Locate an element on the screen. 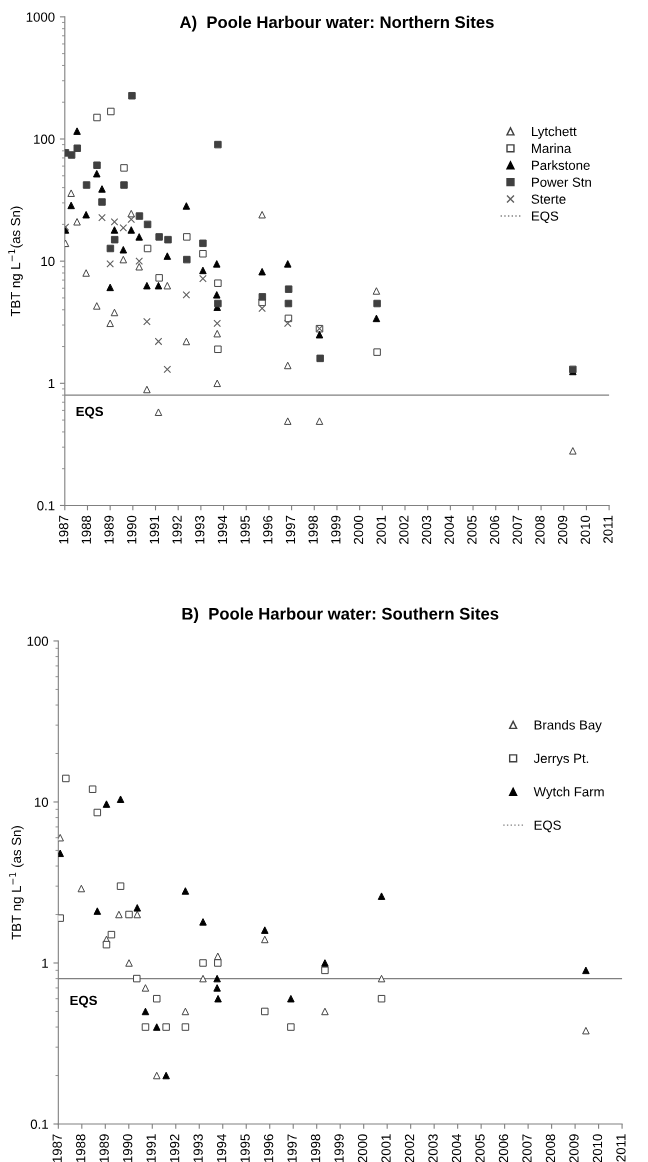 The width and height of the screenshot is (648, 1162). legend-label: Power Stn is located at coordinates (561, 182).